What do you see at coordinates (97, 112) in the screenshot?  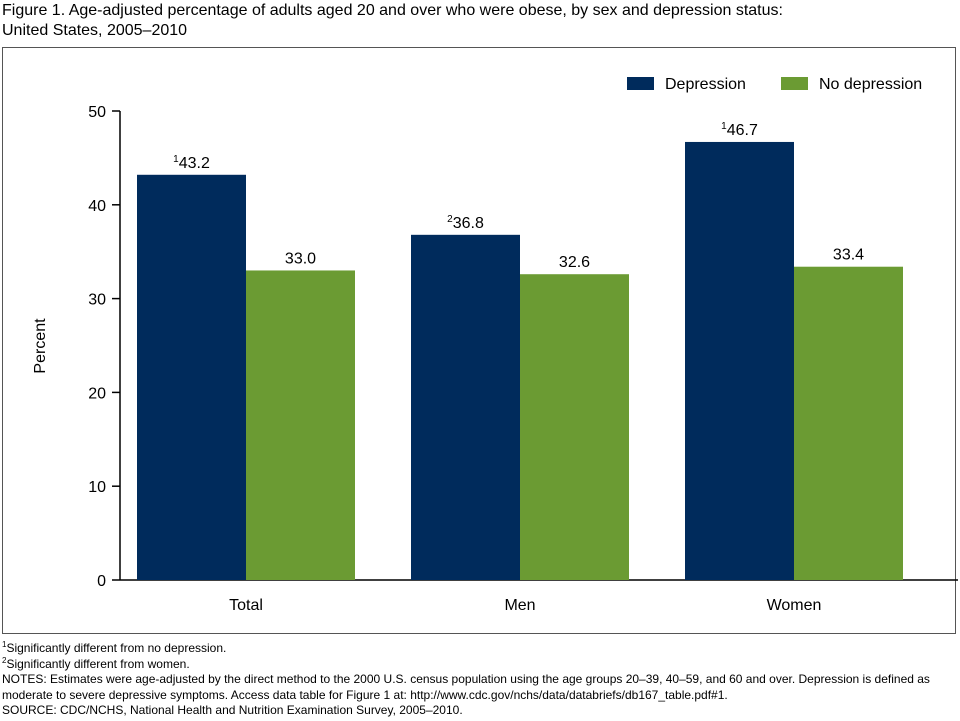 I see `y-tick-label: 50` at bounding box center [97, 112].